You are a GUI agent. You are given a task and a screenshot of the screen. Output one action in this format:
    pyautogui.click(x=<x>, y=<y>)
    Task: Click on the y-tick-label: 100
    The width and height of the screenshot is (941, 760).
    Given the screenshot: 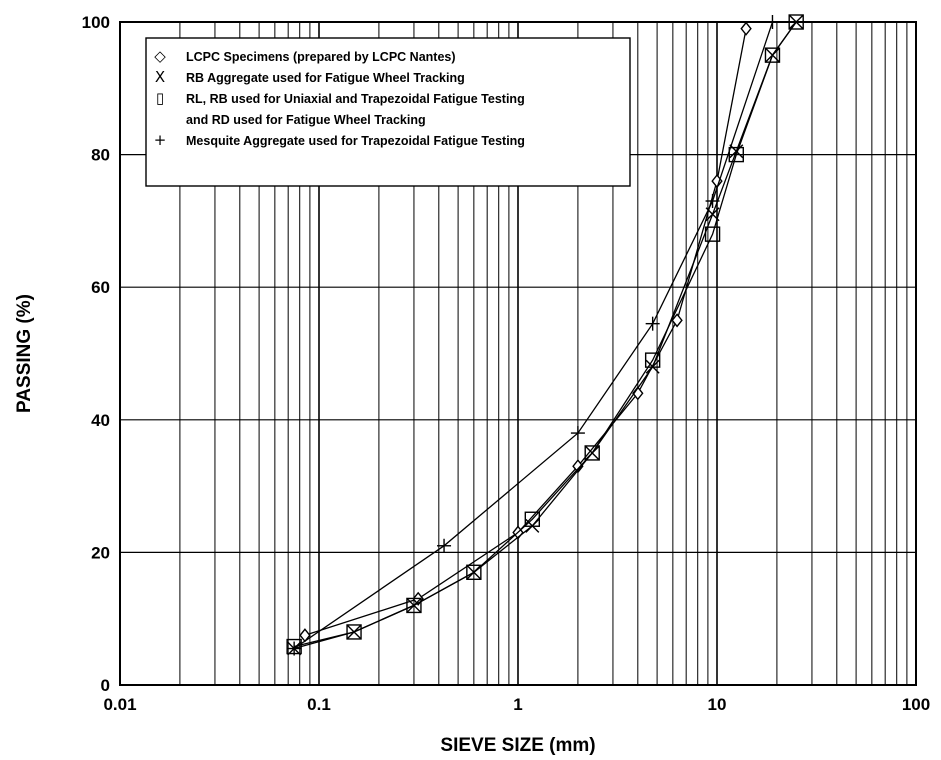 What is the action you would take?
    pyautogui.click(x=96, y=22)
    